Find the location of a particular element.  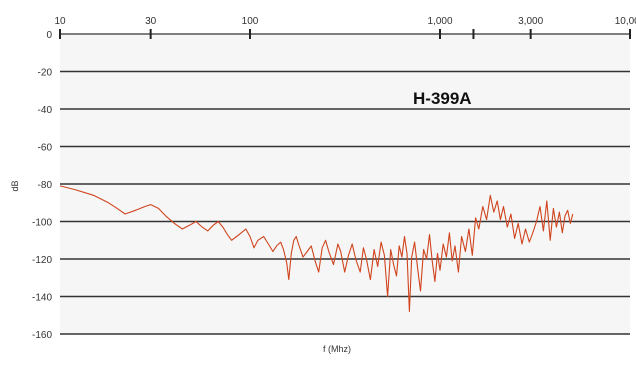

y-tick-label: -100 is located at coordinates (42, 223).